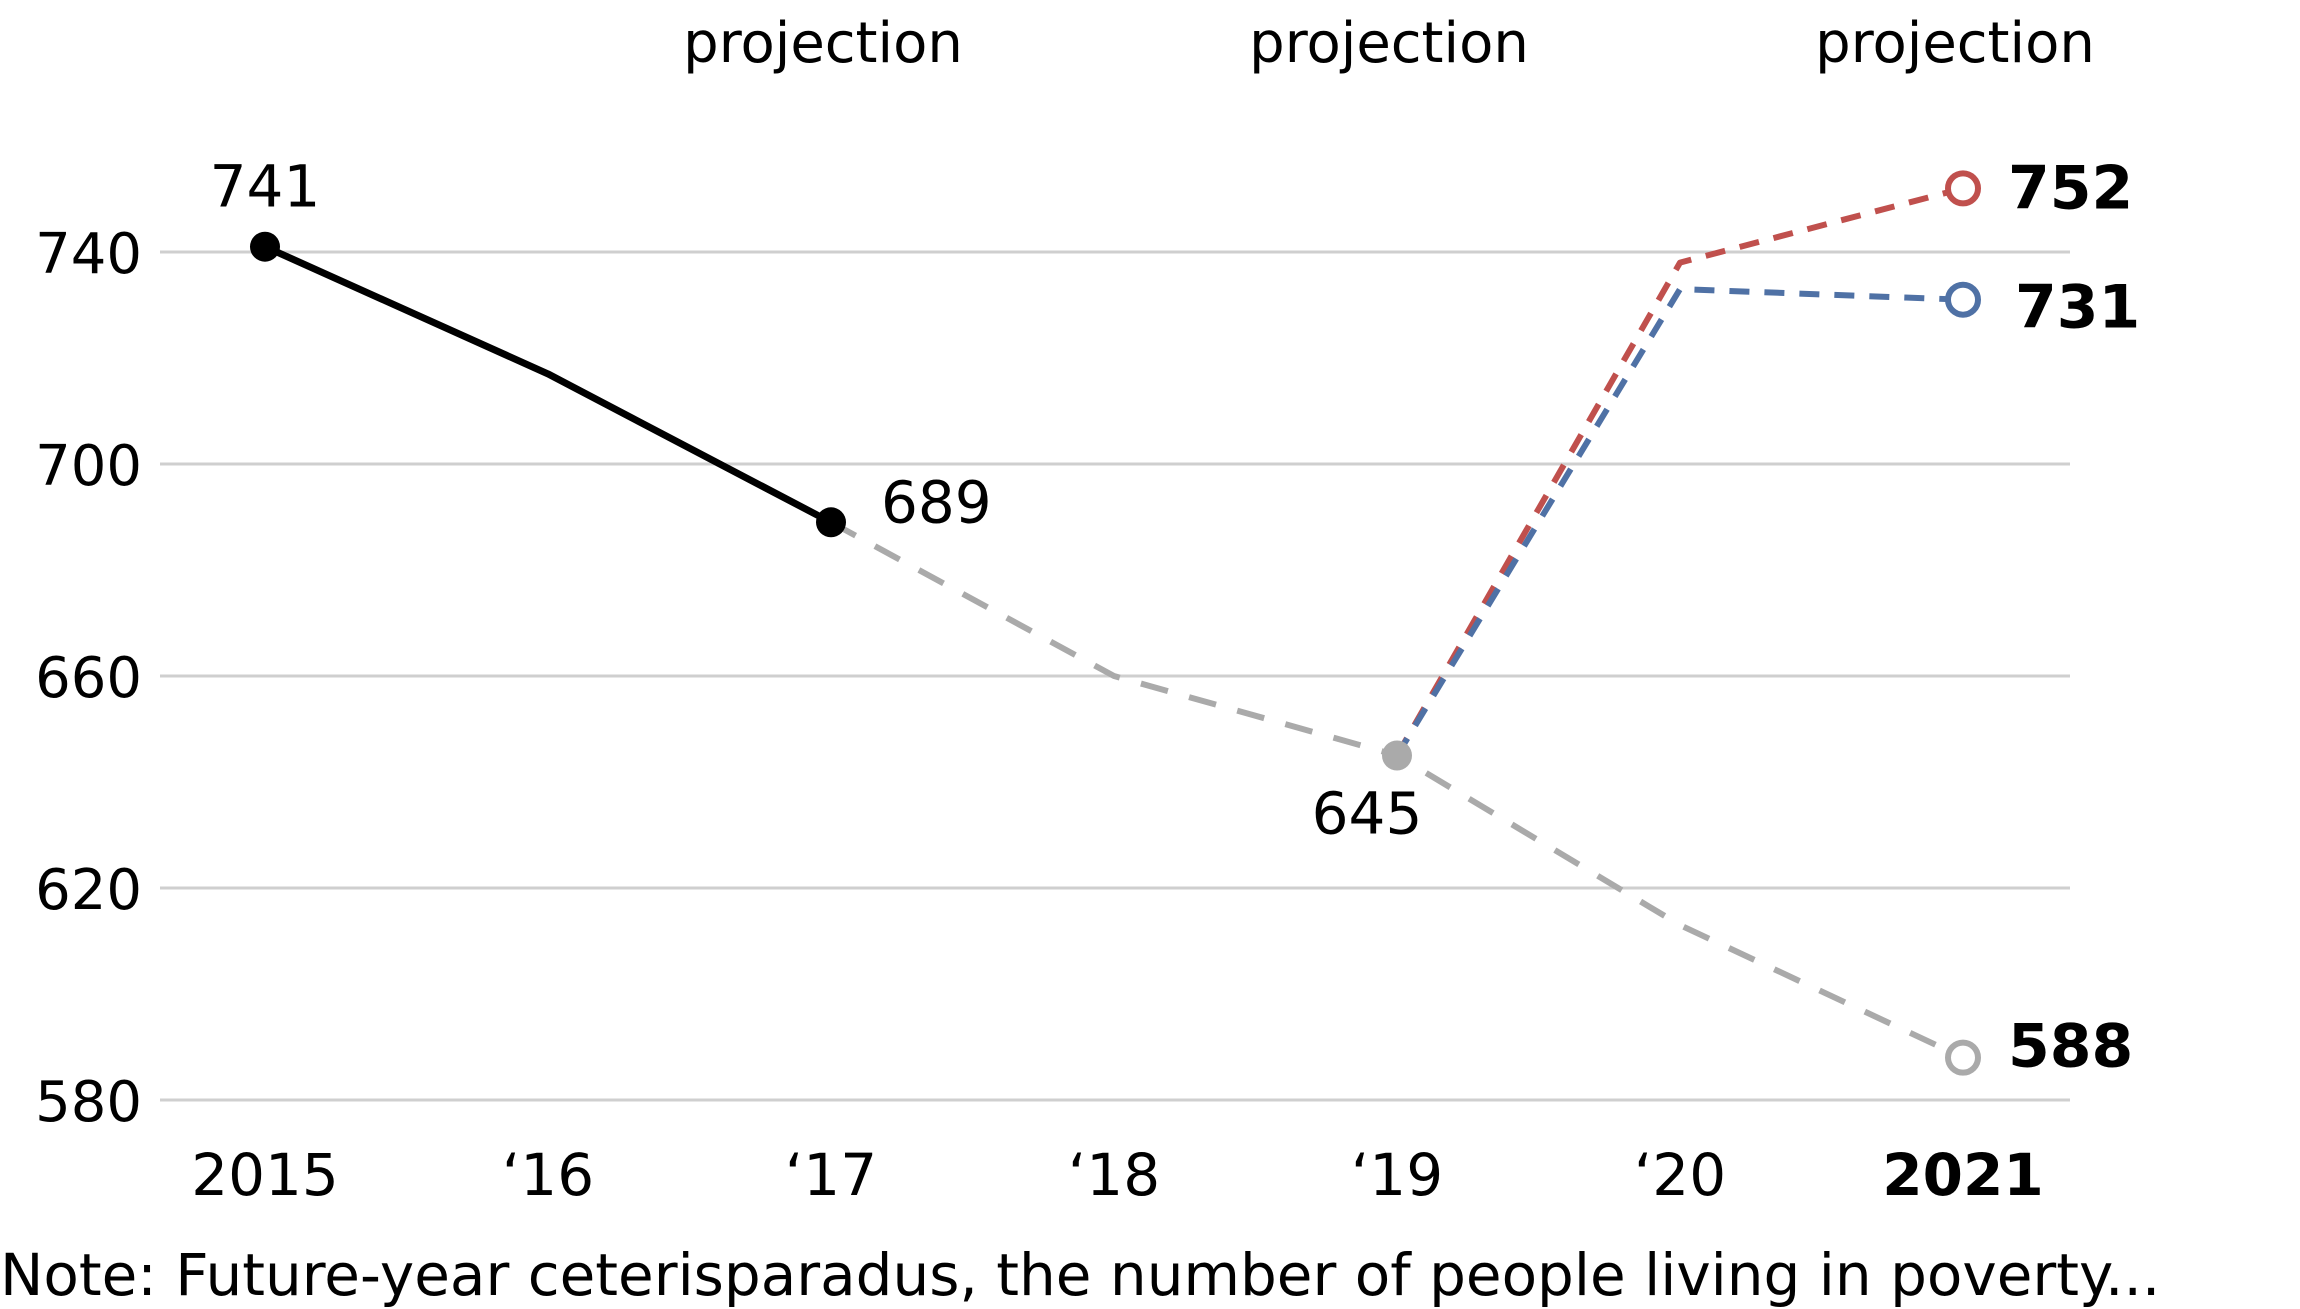 The height and width of the screenshot is (1309, 2300). What do you see at coordinates (1397, 1175) in the screenshot?
I see `x-tick-label: ‘19` at bounding box center [1397, 1175].